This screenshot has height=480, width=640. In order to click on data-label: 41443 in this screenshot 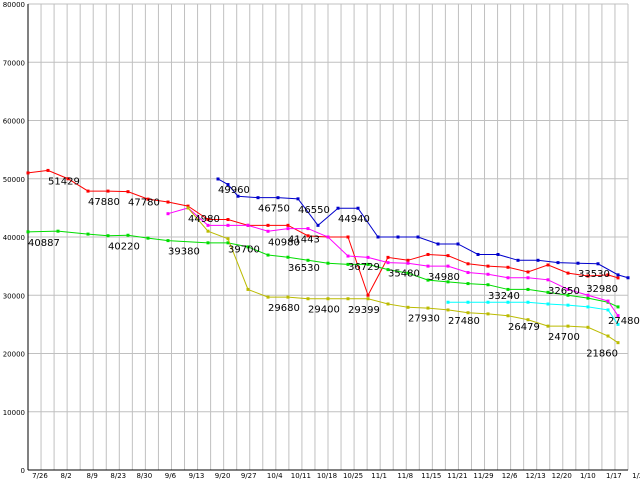, I will do `click(304, 240)`.